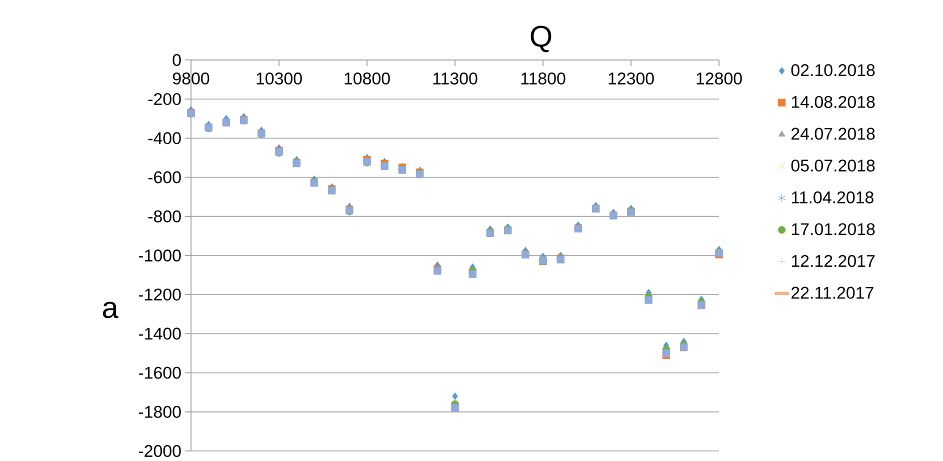  Describe the element at coordinates (164, 216) in the screenshot. I see `y-tick-label: -800` at that location.